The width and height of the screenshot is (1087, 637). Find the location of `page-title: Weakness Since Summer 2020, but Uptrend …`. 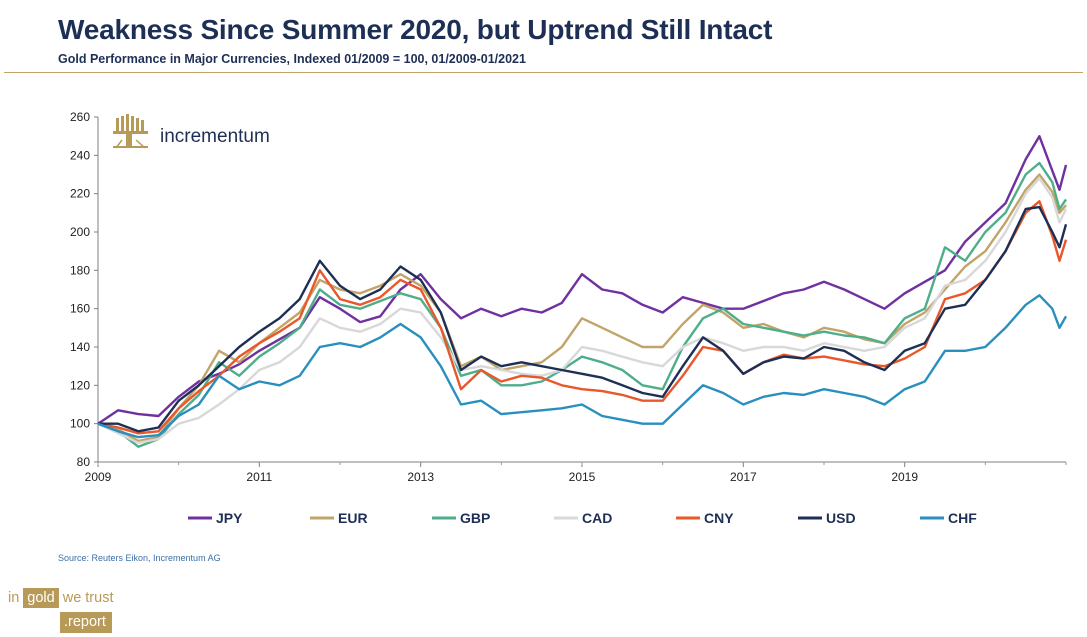

page-title: Weakness Since Summer 2020, but Uptrend … is located at coordinates (415, 29).